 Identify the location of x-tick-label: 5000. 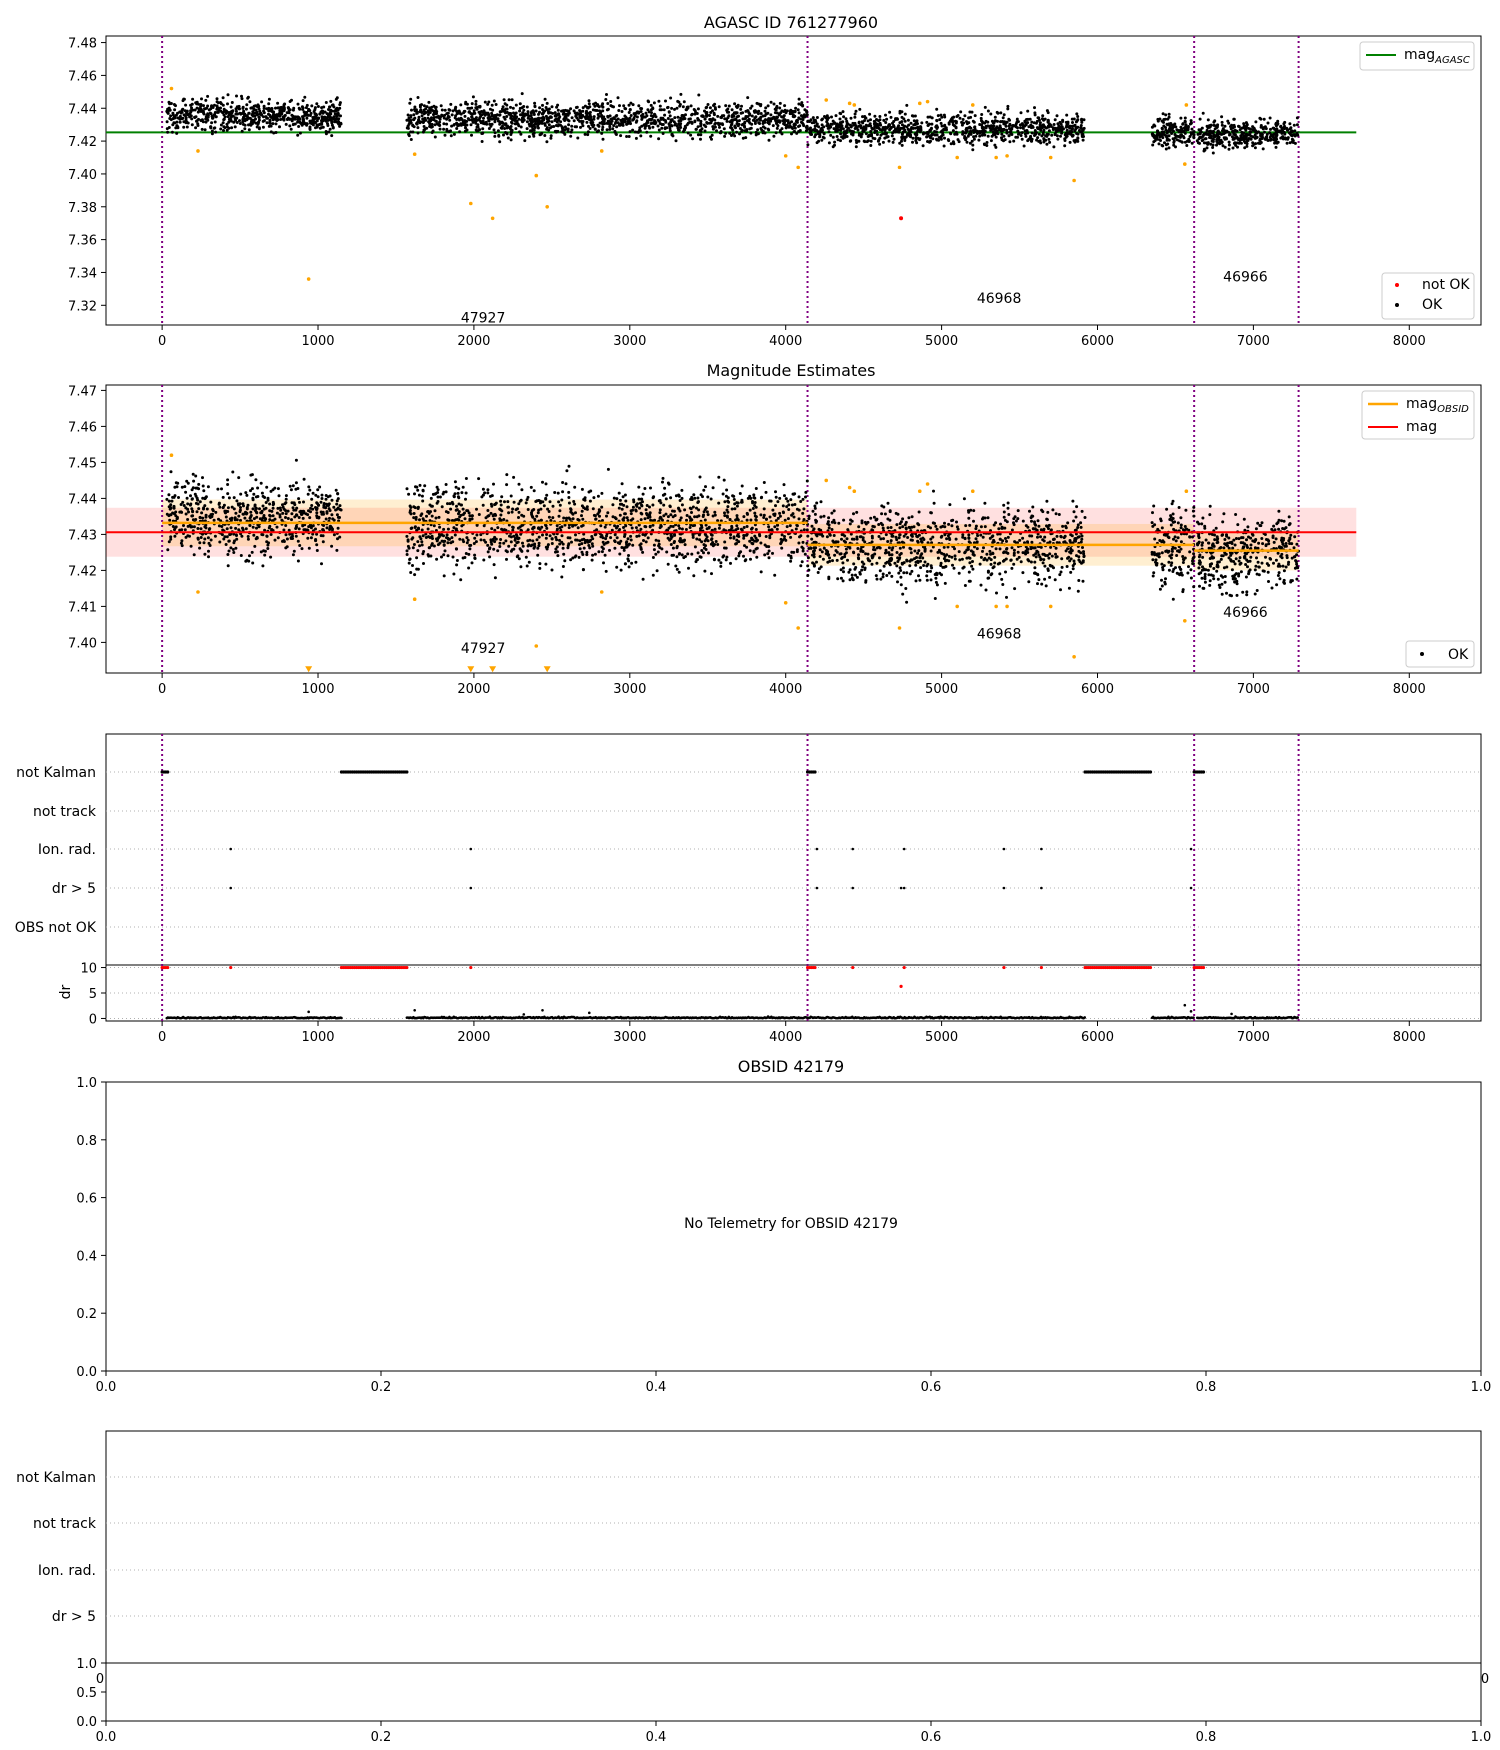
(941, 341).